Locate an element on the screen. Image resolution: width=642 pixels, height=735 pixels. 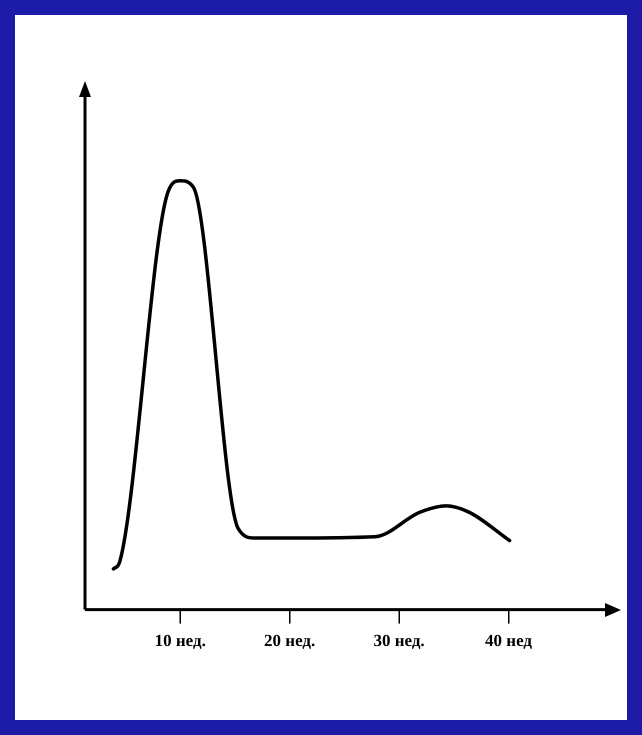
x-tick-label: 40 нед is located at coordinates (508, 640).